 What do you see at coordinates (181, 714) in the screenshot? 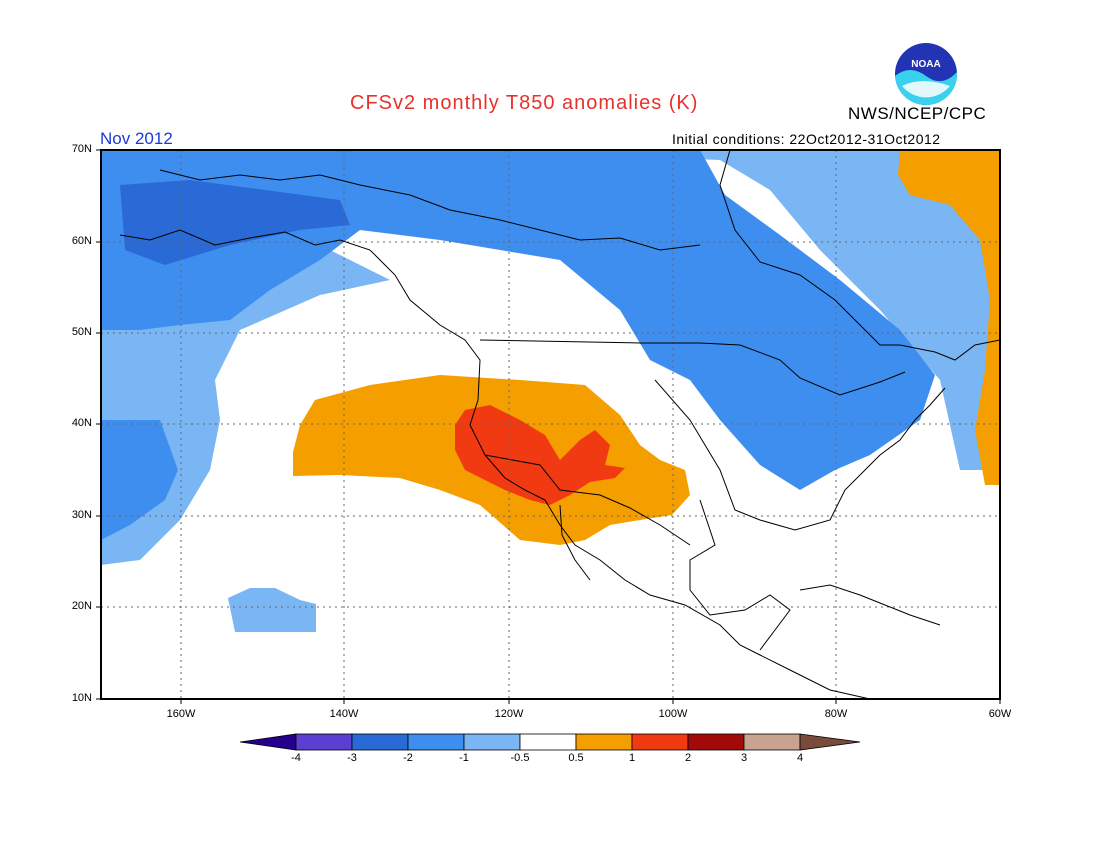
I see `lon-label-160w: 160W` at bounding box center [181, 714].